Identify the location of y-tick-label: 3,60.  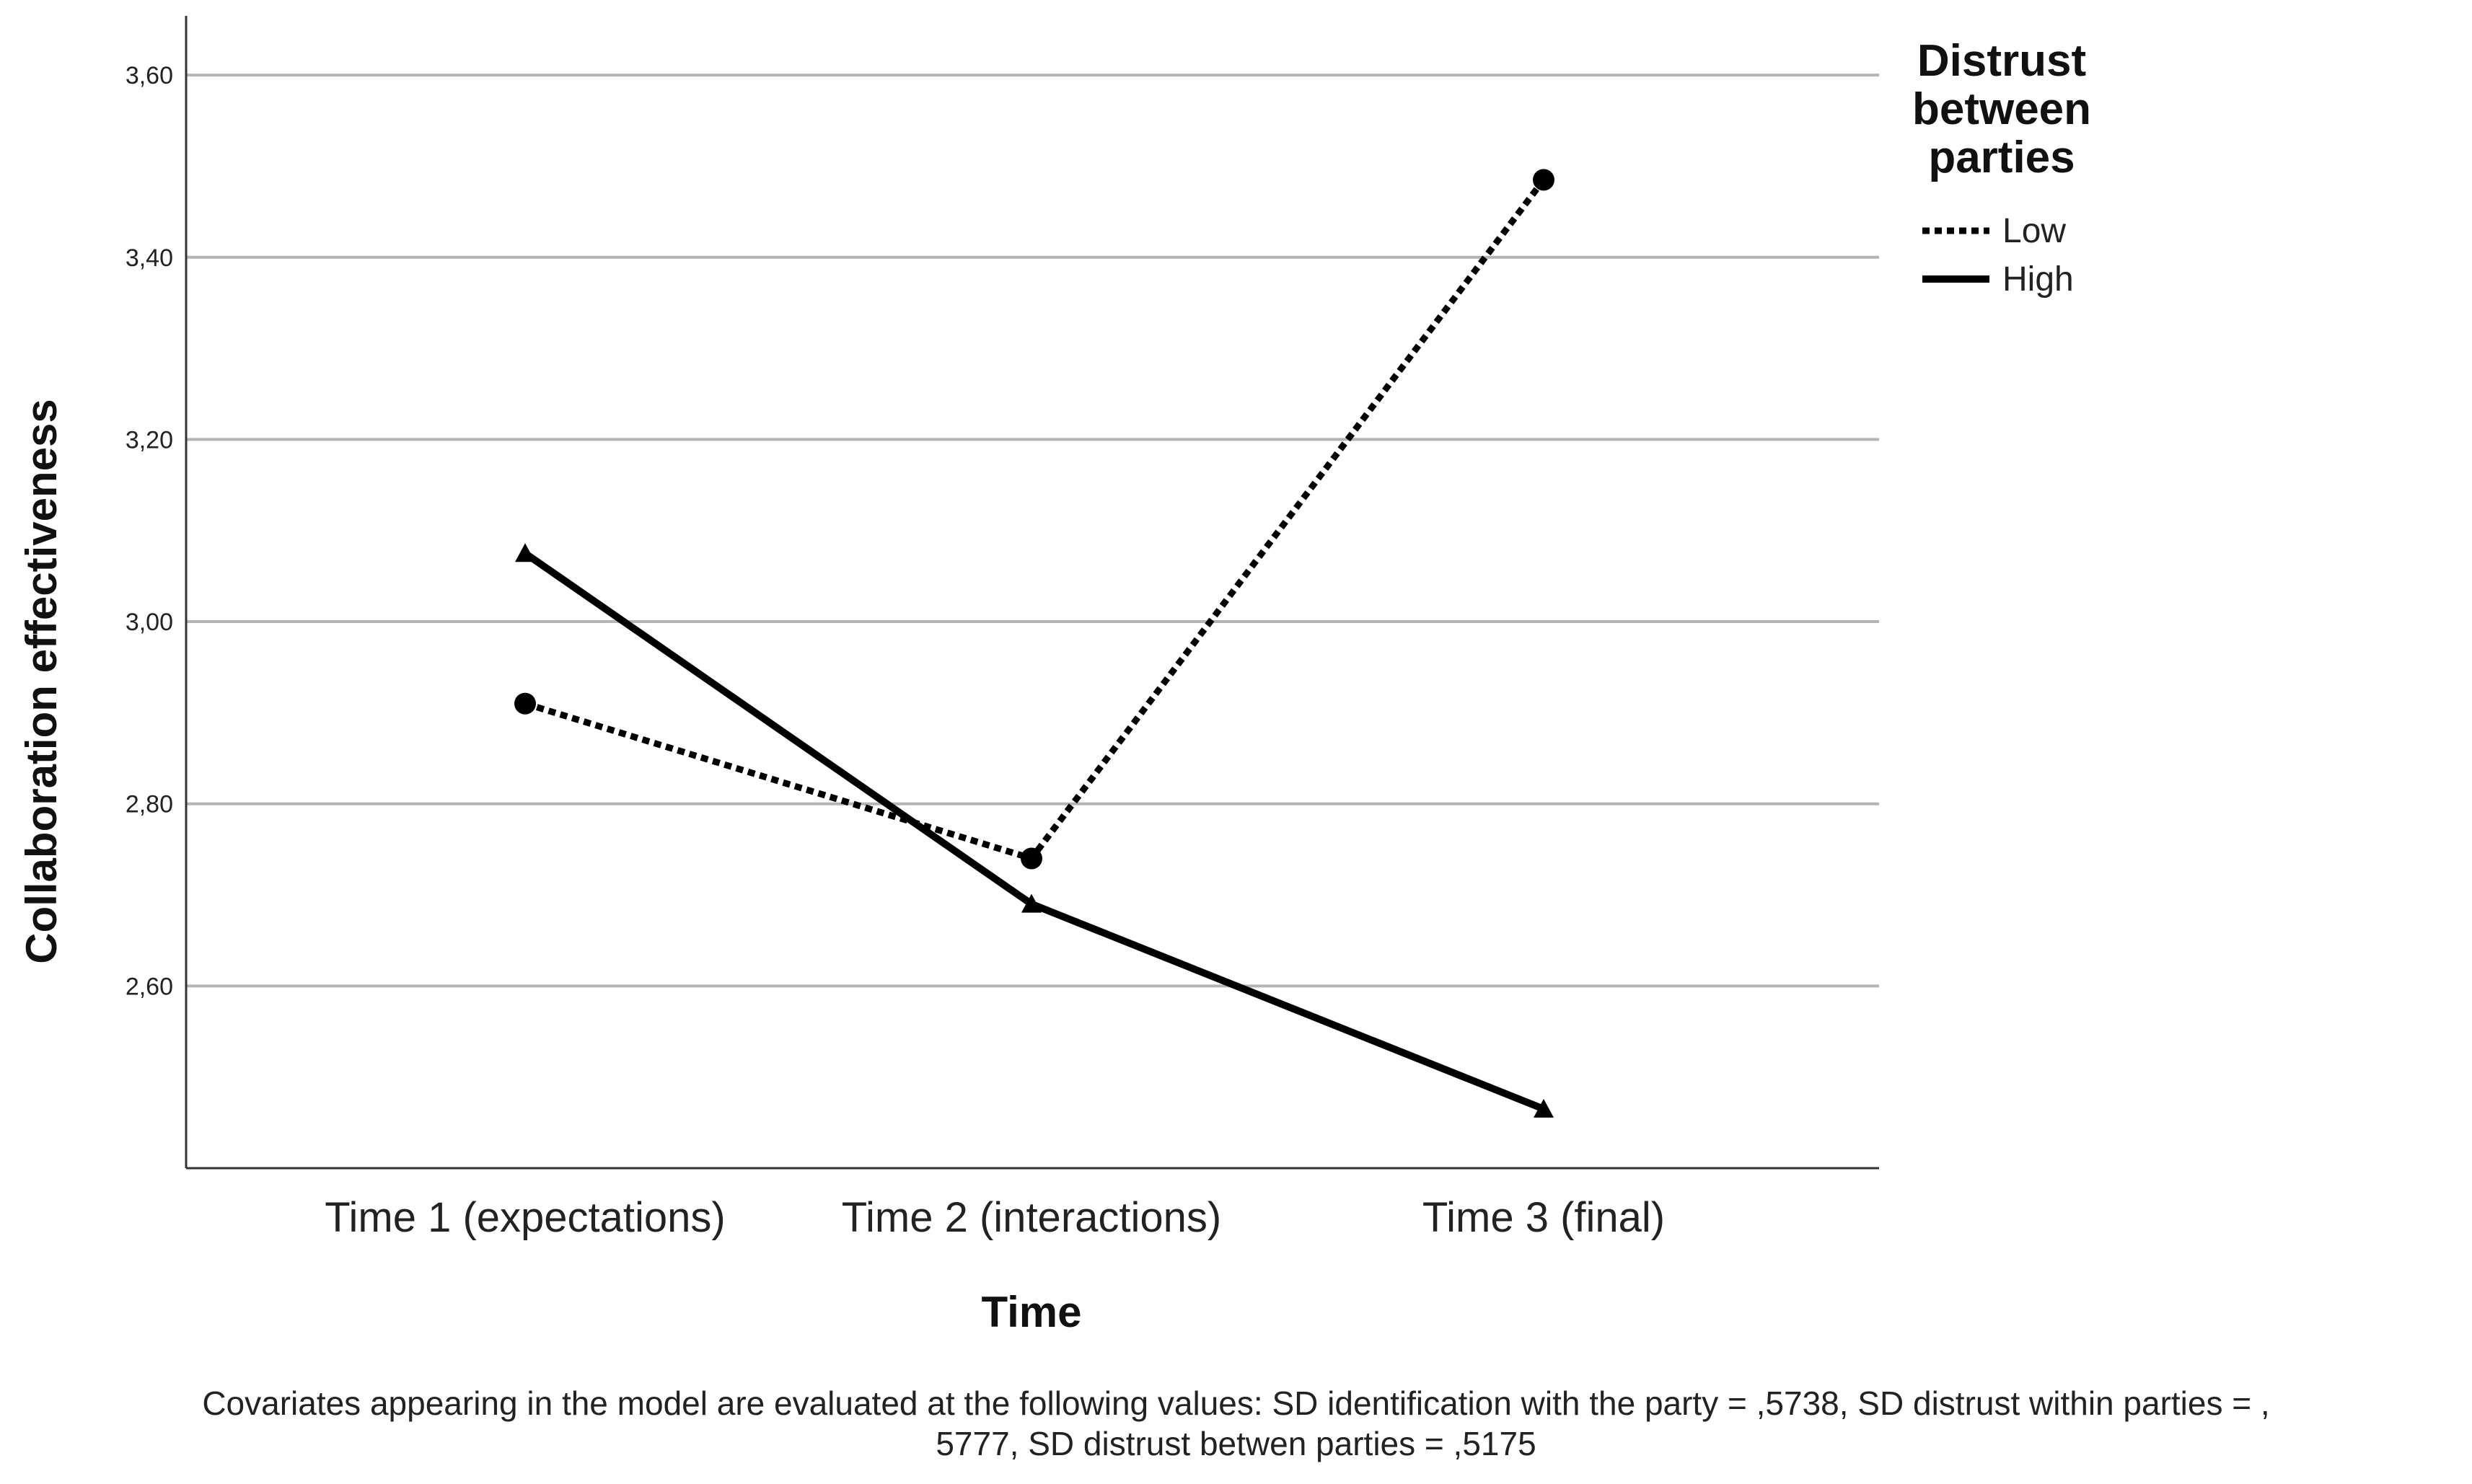
(149, 75).